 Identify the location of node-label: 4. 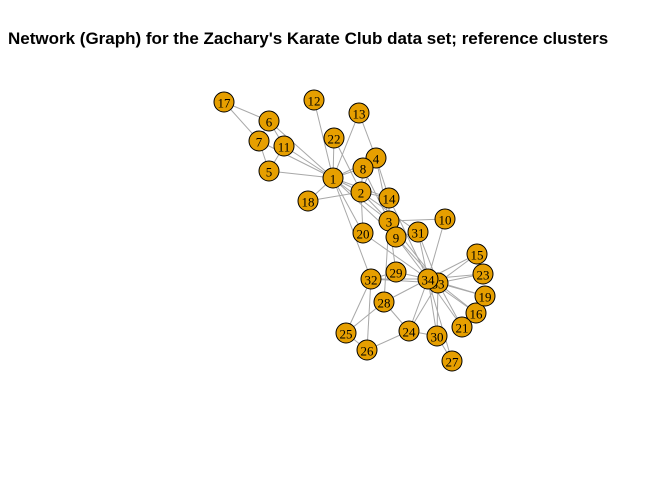
(376, 159).